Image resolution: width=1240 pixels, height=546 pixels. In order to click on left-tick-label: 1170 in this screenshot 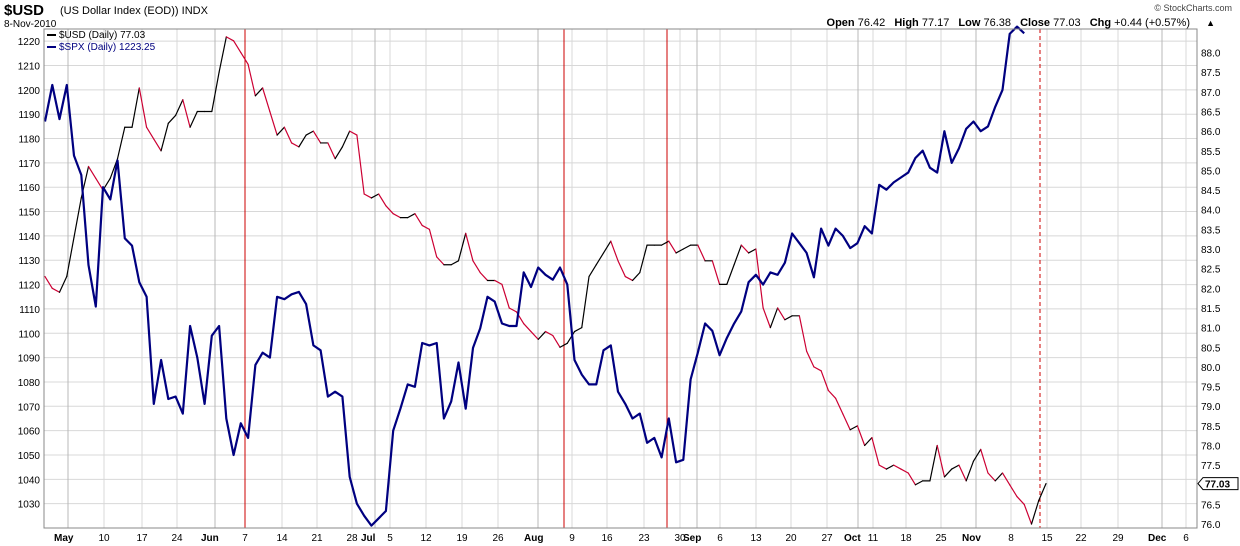, I will do `click(29, 164)`.